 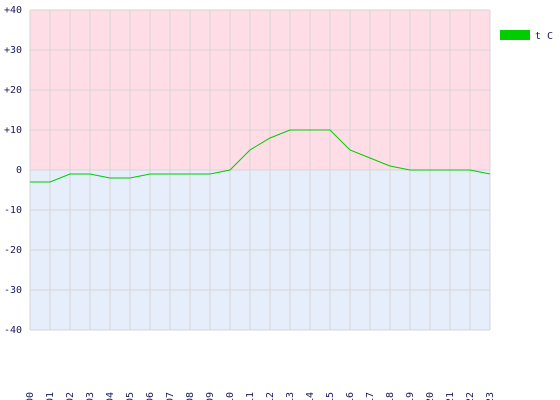 What do you see at coordinates (50, 396) in the screenshot?
I see `x-tick-label: 01` at bounding box center [50, 396].